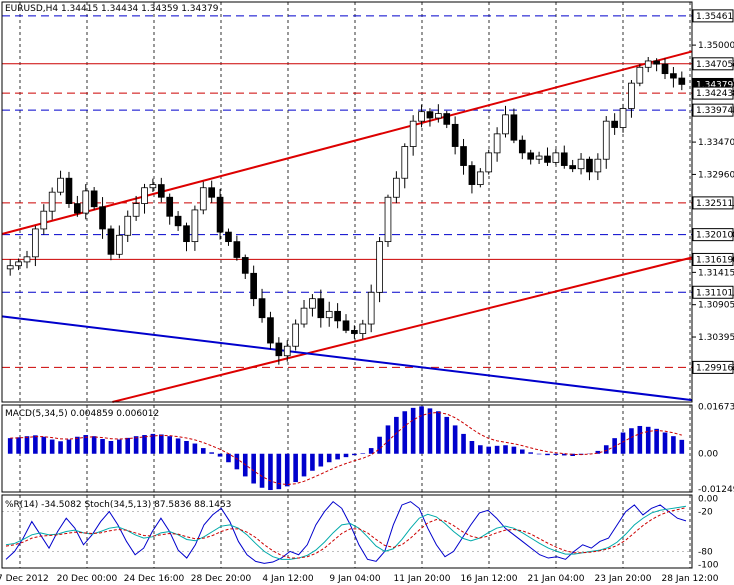  I want to click on price-label-text: 1.34379, so click(714, 85).